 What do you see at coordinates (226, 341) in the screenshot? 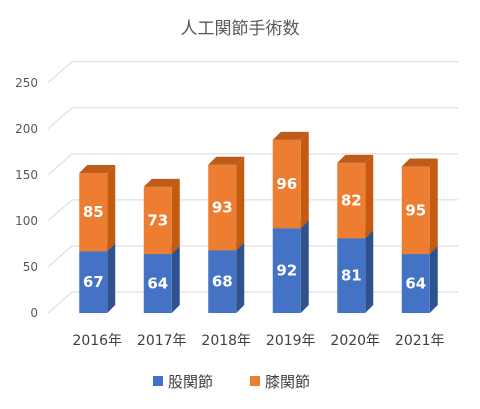
I see `x-tick-label: 2018年` at bounding box center [226, 341].